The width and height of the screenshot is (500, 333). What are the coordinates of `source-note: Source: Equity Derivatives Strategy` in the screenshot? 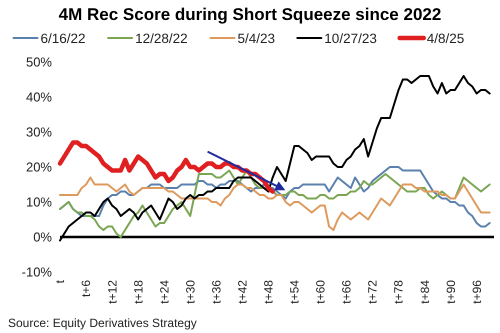 It's located at (102, 323).